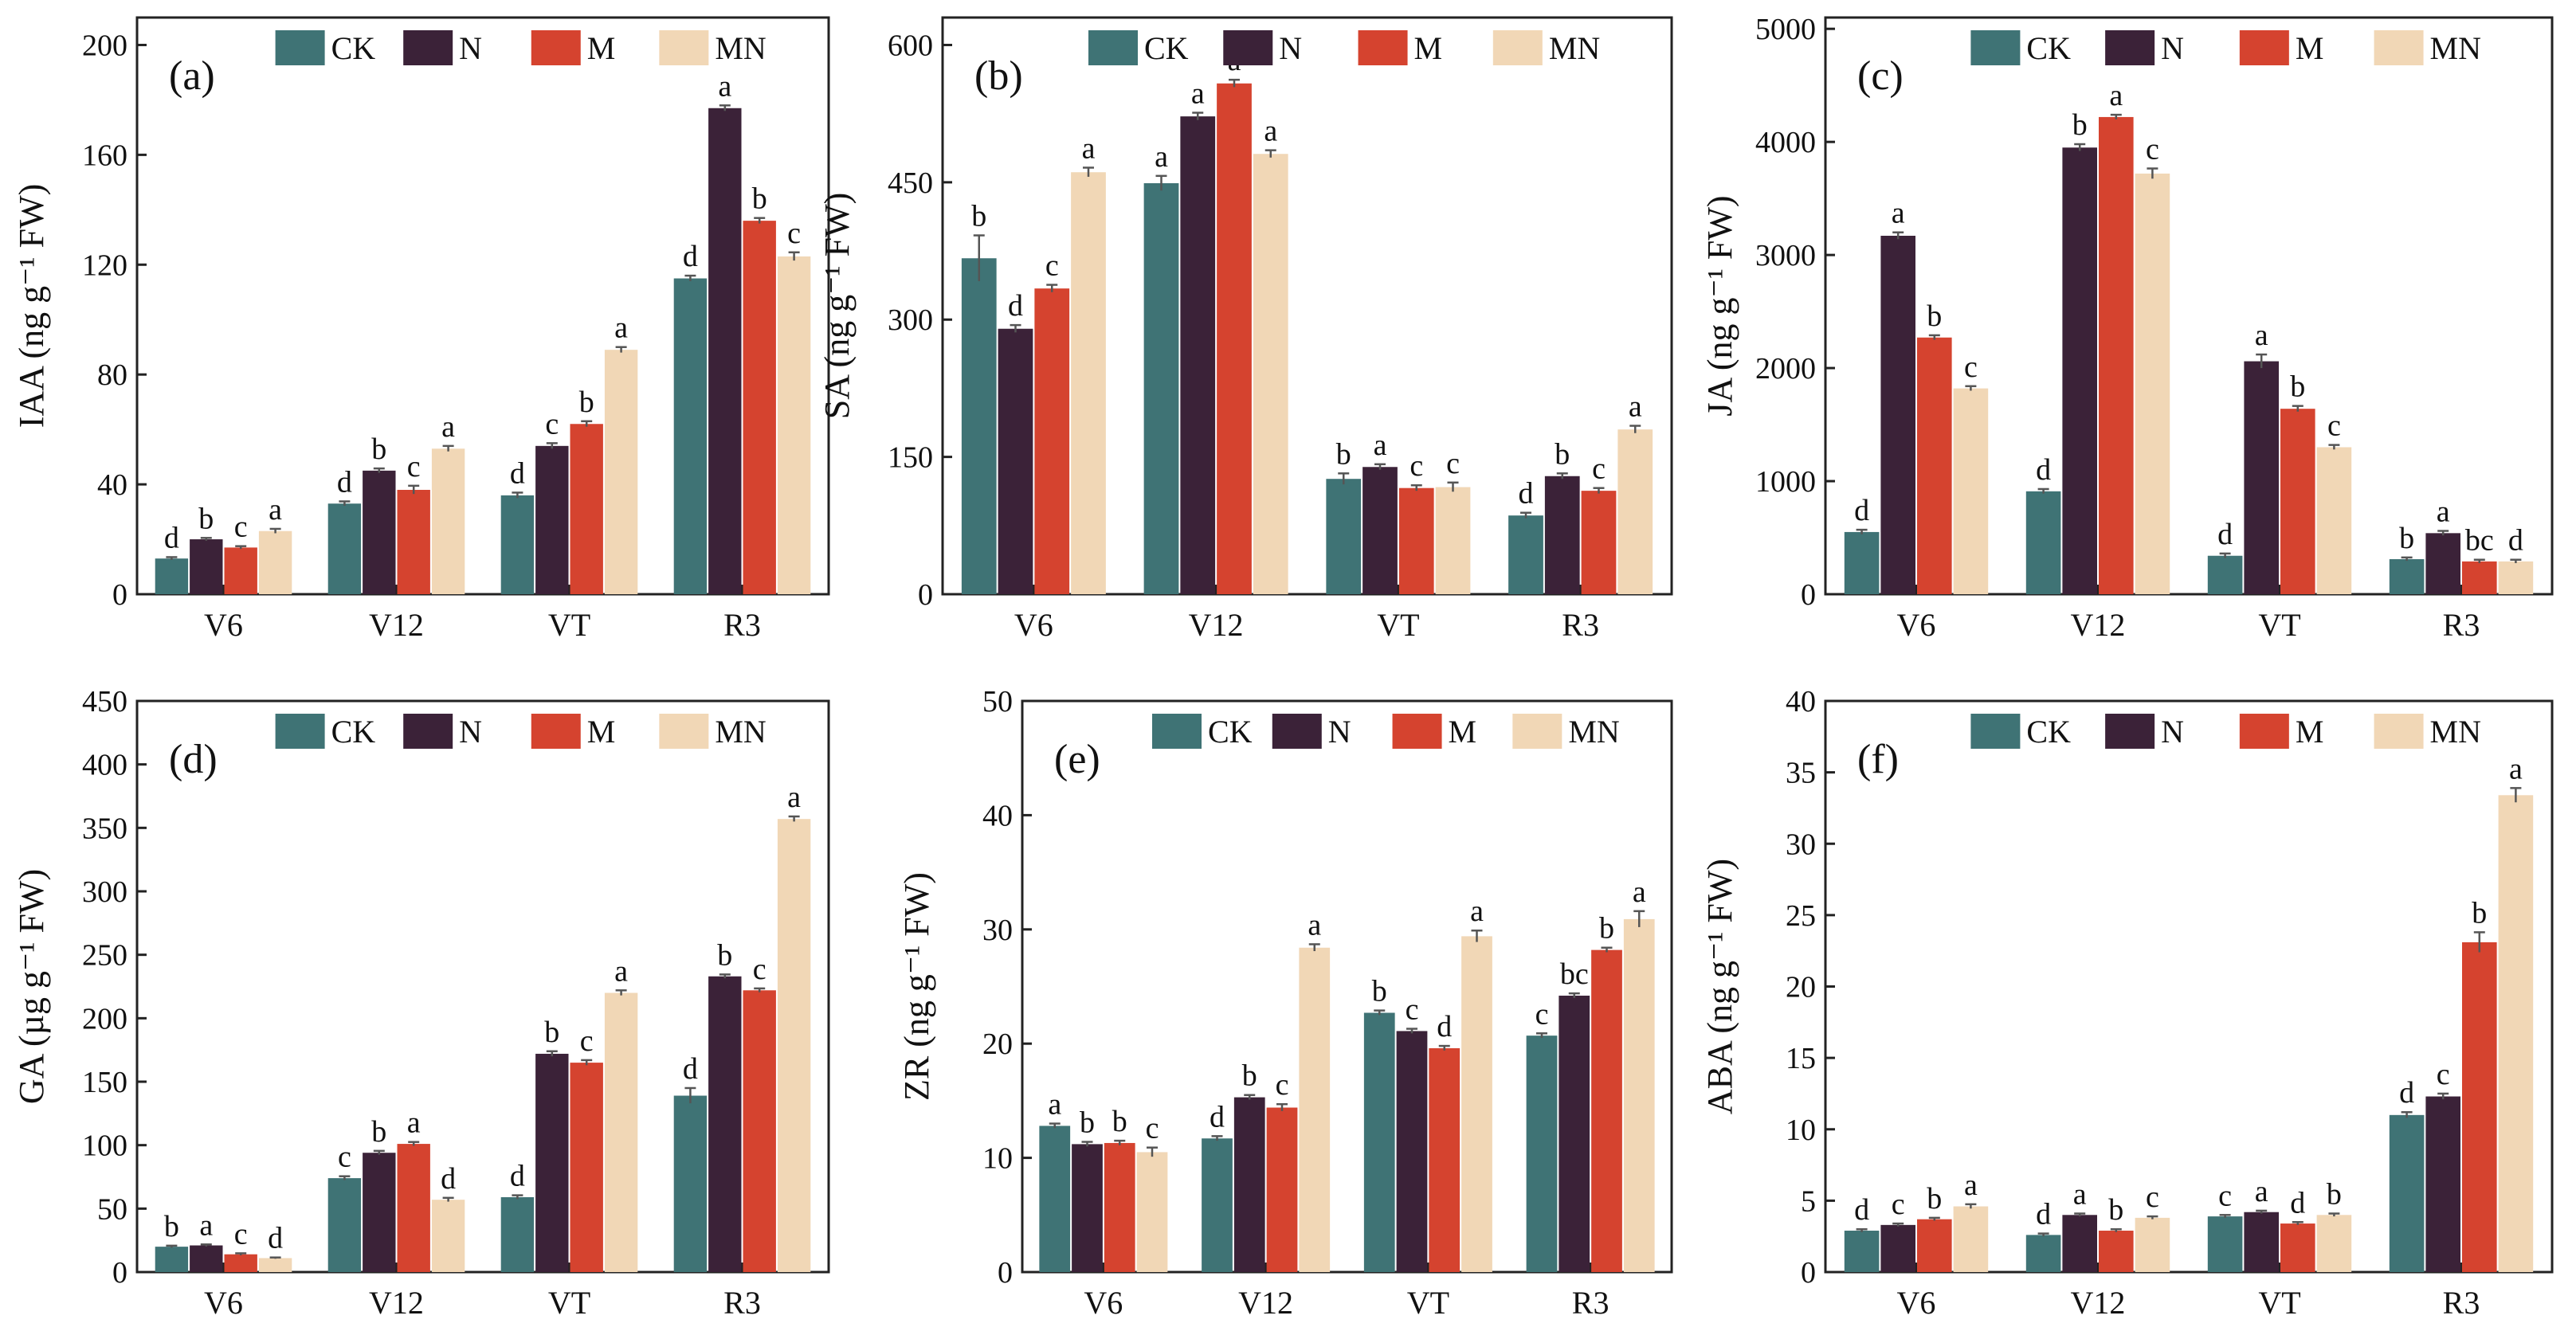 This screenshot has width=2576, height=1335. I want to click on panel-label: (b), so click(998, 76).